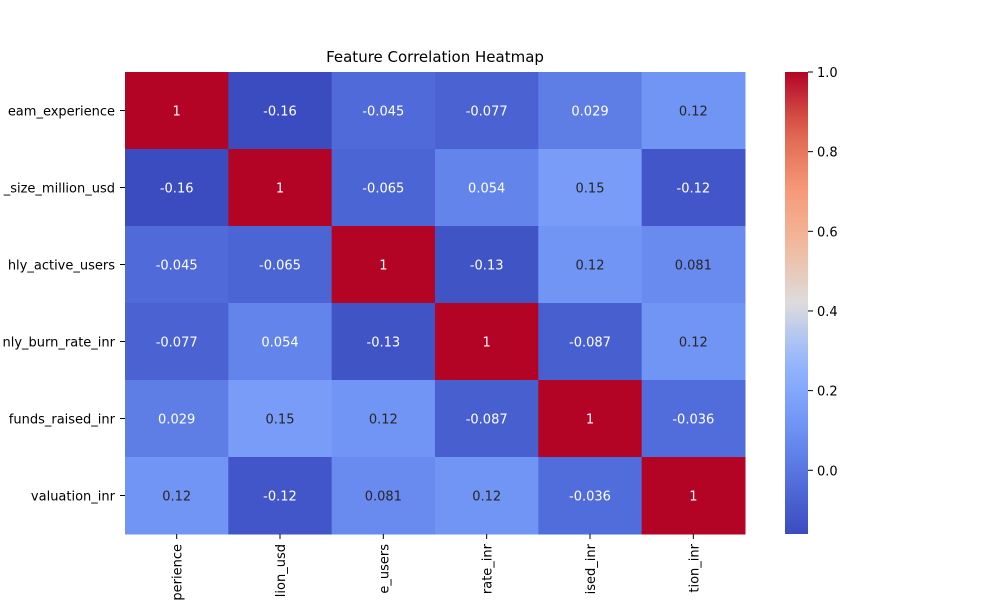 The height and width of the screenshot is (600, 1000). I want to click on colorbar-tick-label: 0.0, so click(827, 471).